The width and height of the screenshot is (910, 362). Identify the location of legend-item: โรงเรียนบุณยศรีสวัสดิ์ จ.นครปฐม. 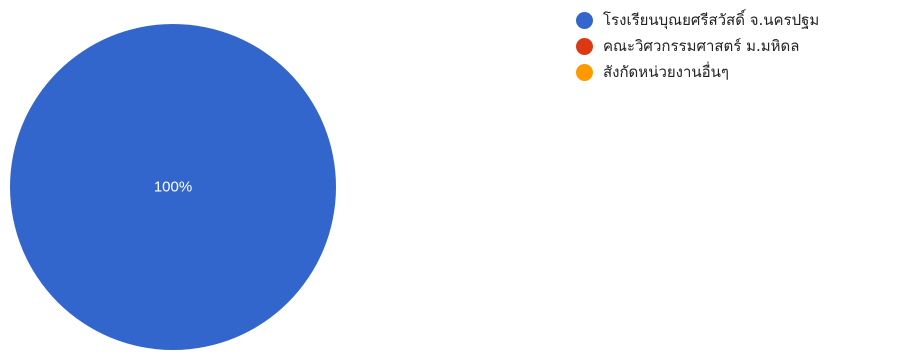
(697, 20).